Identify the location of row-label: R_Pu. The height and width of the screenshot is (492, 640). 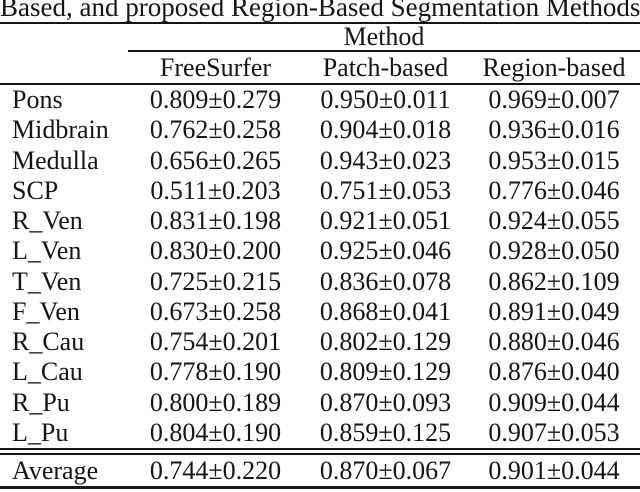
(41, 402).